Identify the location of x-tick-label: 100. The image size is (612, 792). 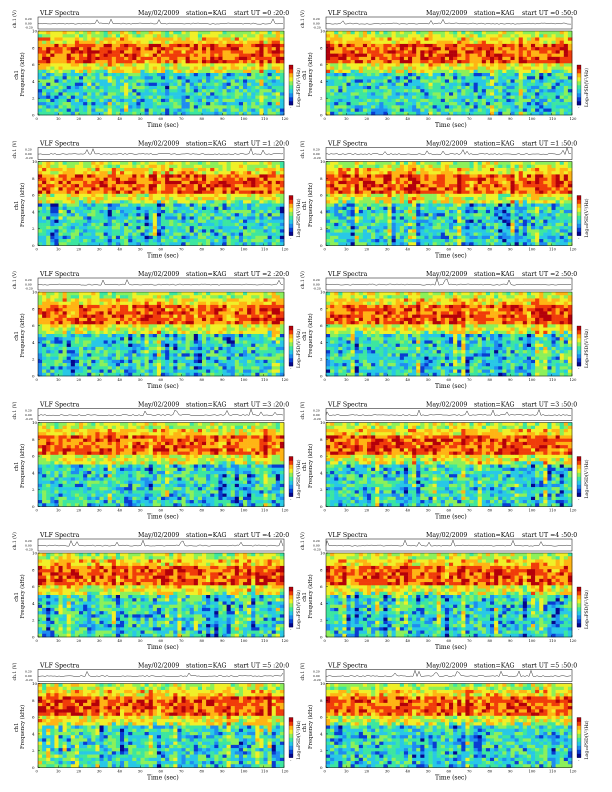
(245, 119).